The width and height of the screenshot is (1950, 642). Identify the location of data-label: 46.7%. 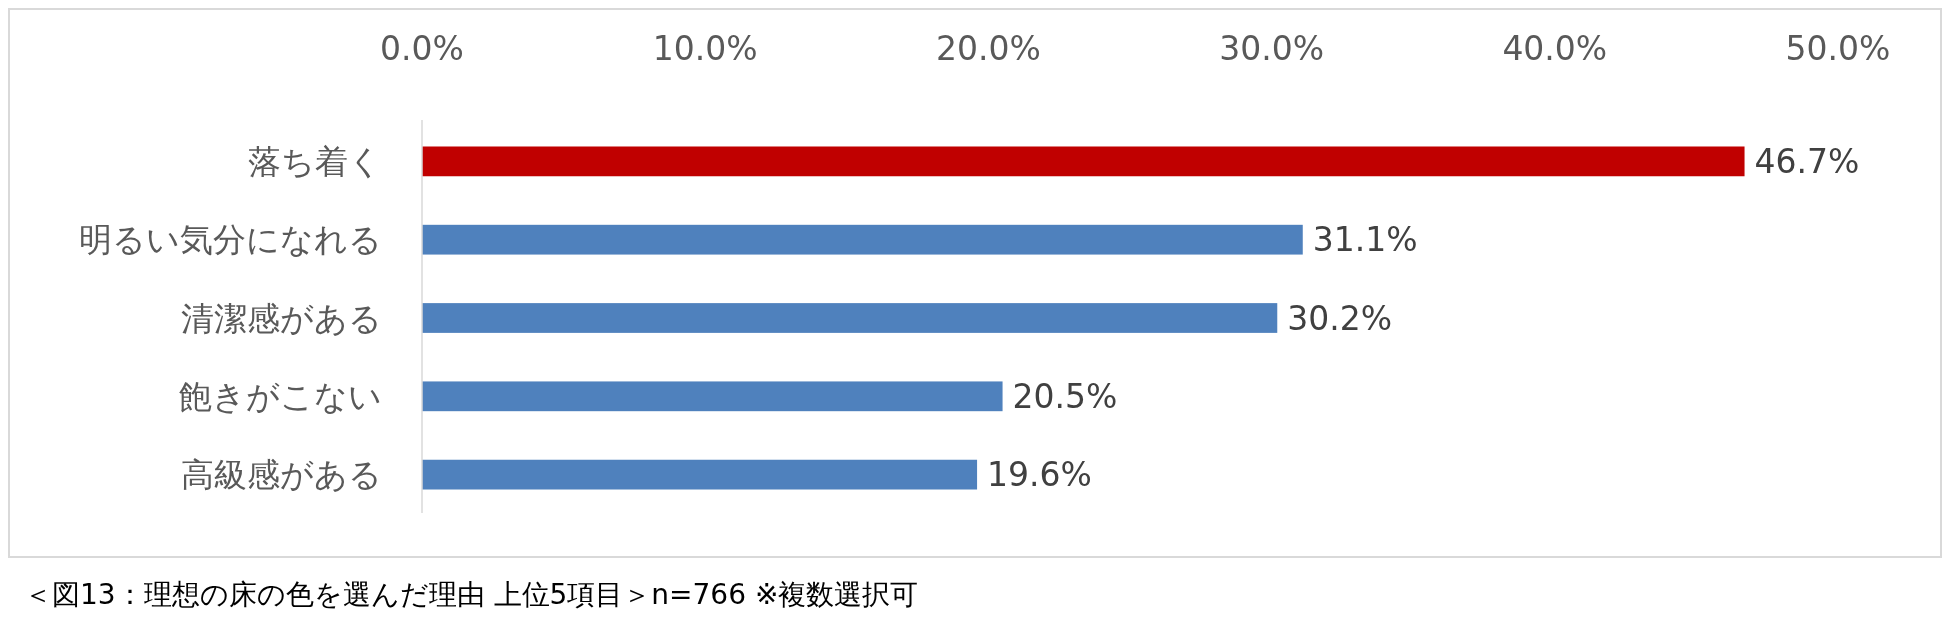
(1807, 161).